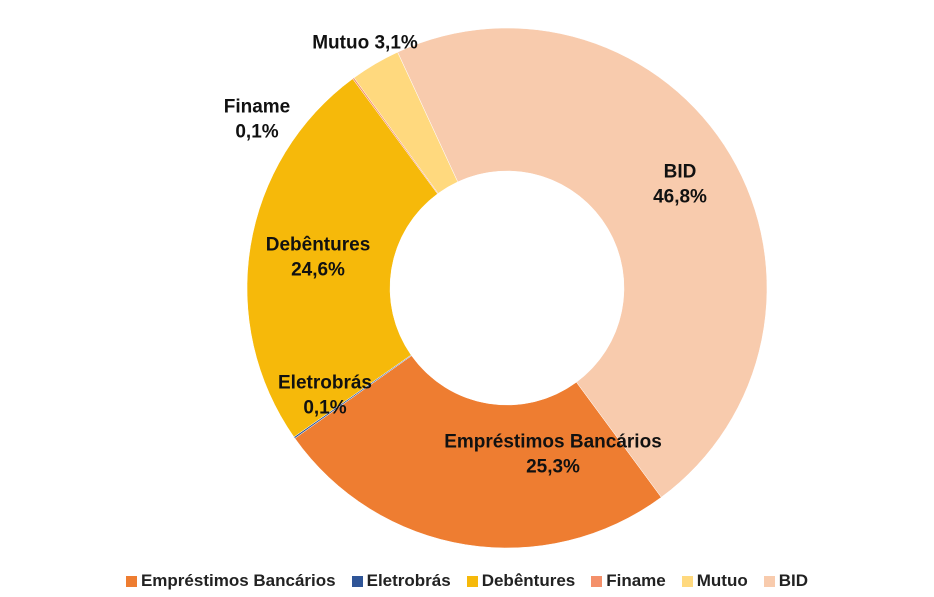  I want to click on data-label: Mutuo 3,1%, so click(365, 44).